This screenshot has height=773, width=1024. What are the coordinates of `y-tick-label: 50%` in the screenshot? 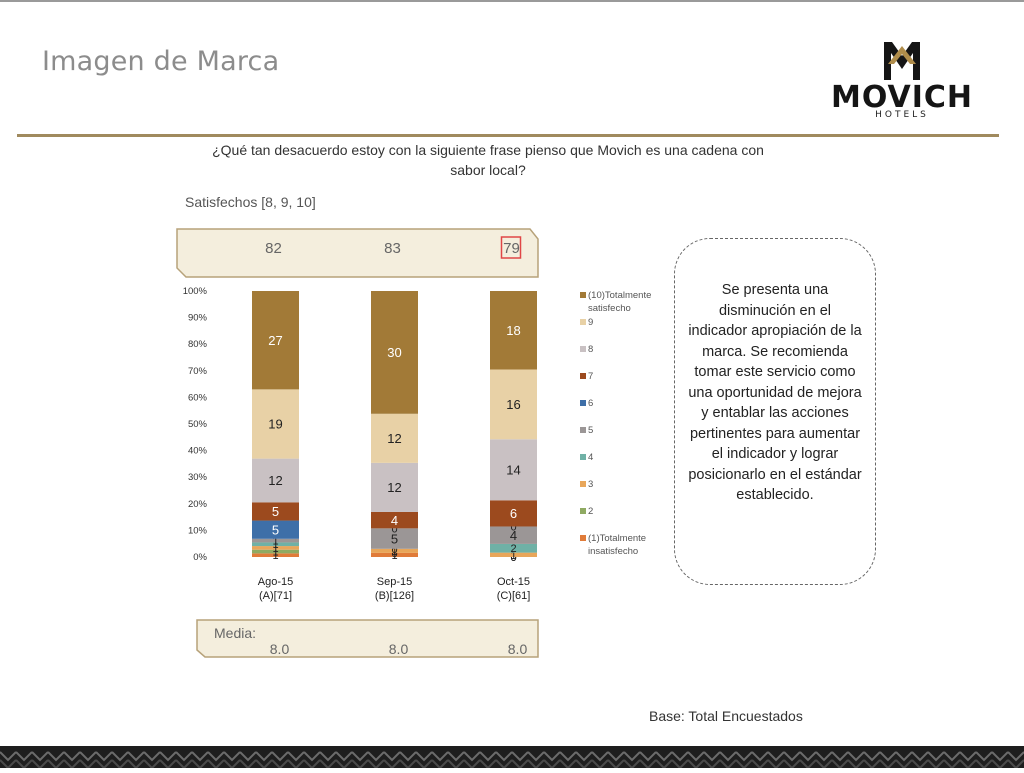 It's located at (198, 424).